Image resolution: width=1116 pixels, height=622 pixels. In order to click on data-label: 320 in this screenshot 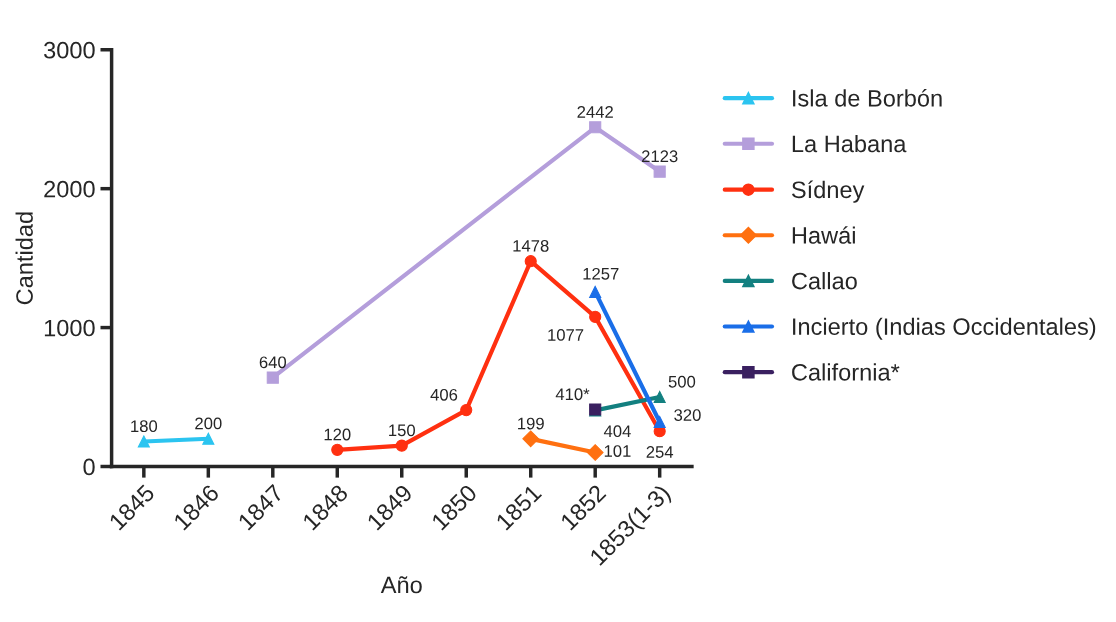, I will do `click(687, 415)`.